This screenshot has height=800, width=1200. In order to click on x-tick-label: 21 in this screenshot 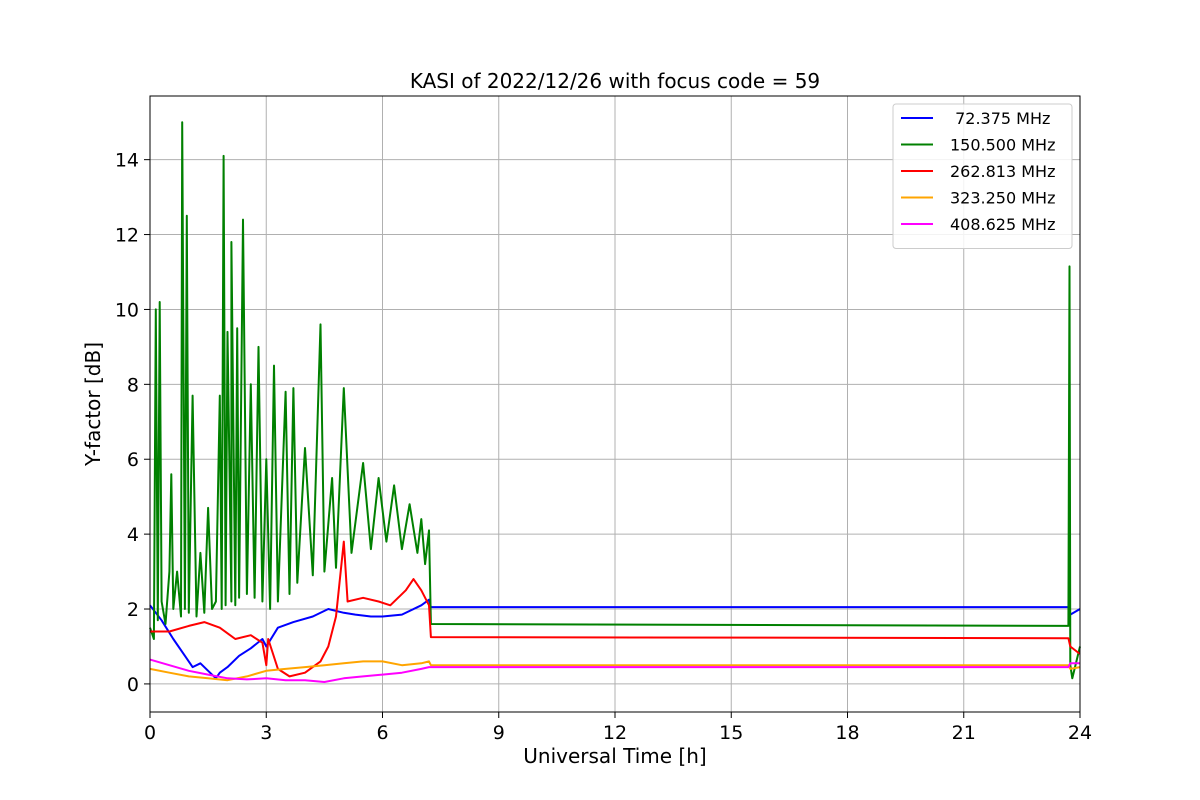, I will do `click(964, 733)`.